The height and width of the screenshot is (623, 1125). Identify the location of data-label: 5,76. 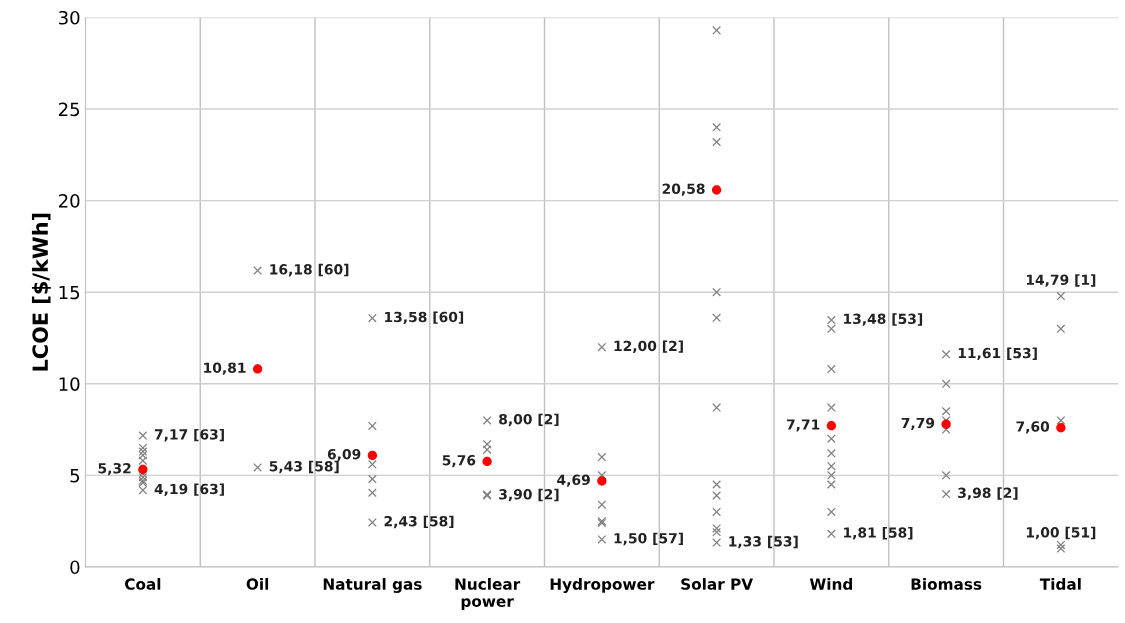
(459, 461).